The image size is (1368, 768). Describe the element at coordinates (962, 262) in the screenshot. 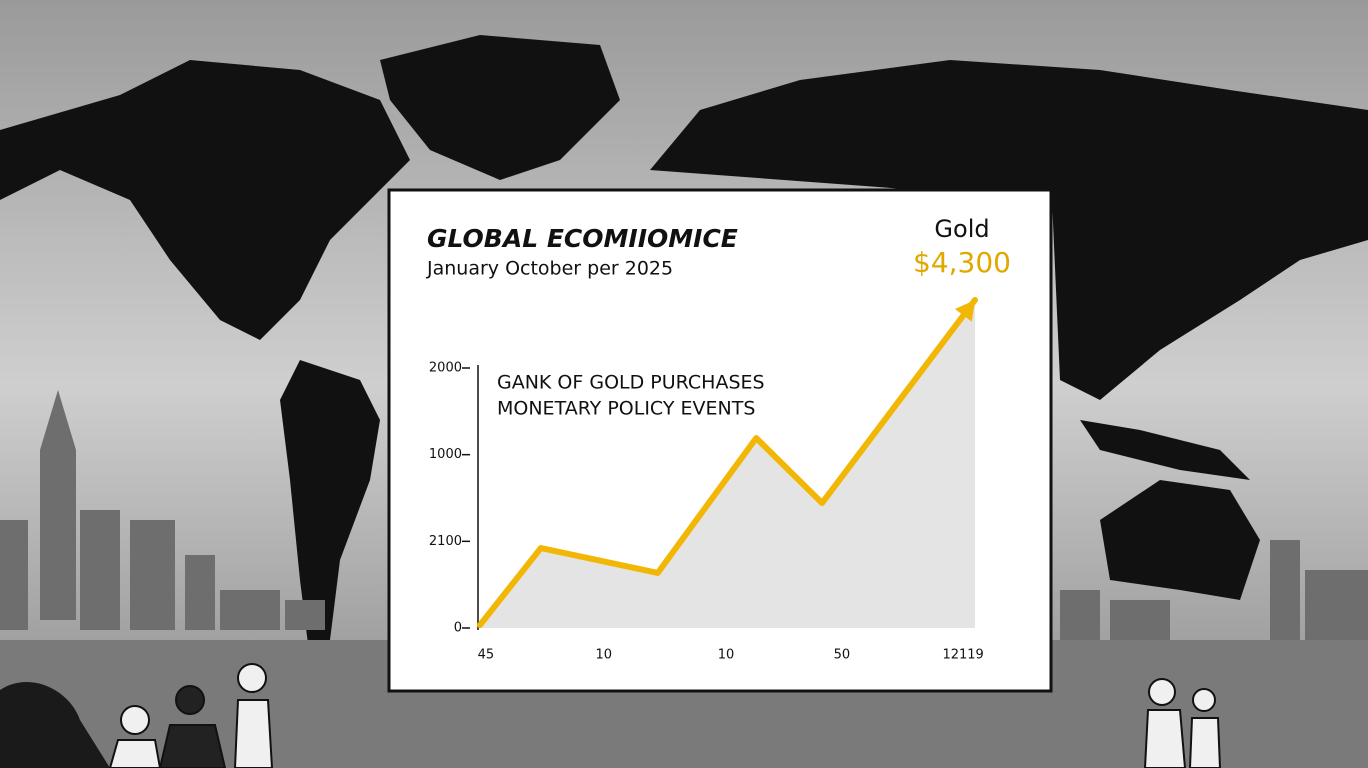

I see `callout-value: $4,300` at that location.